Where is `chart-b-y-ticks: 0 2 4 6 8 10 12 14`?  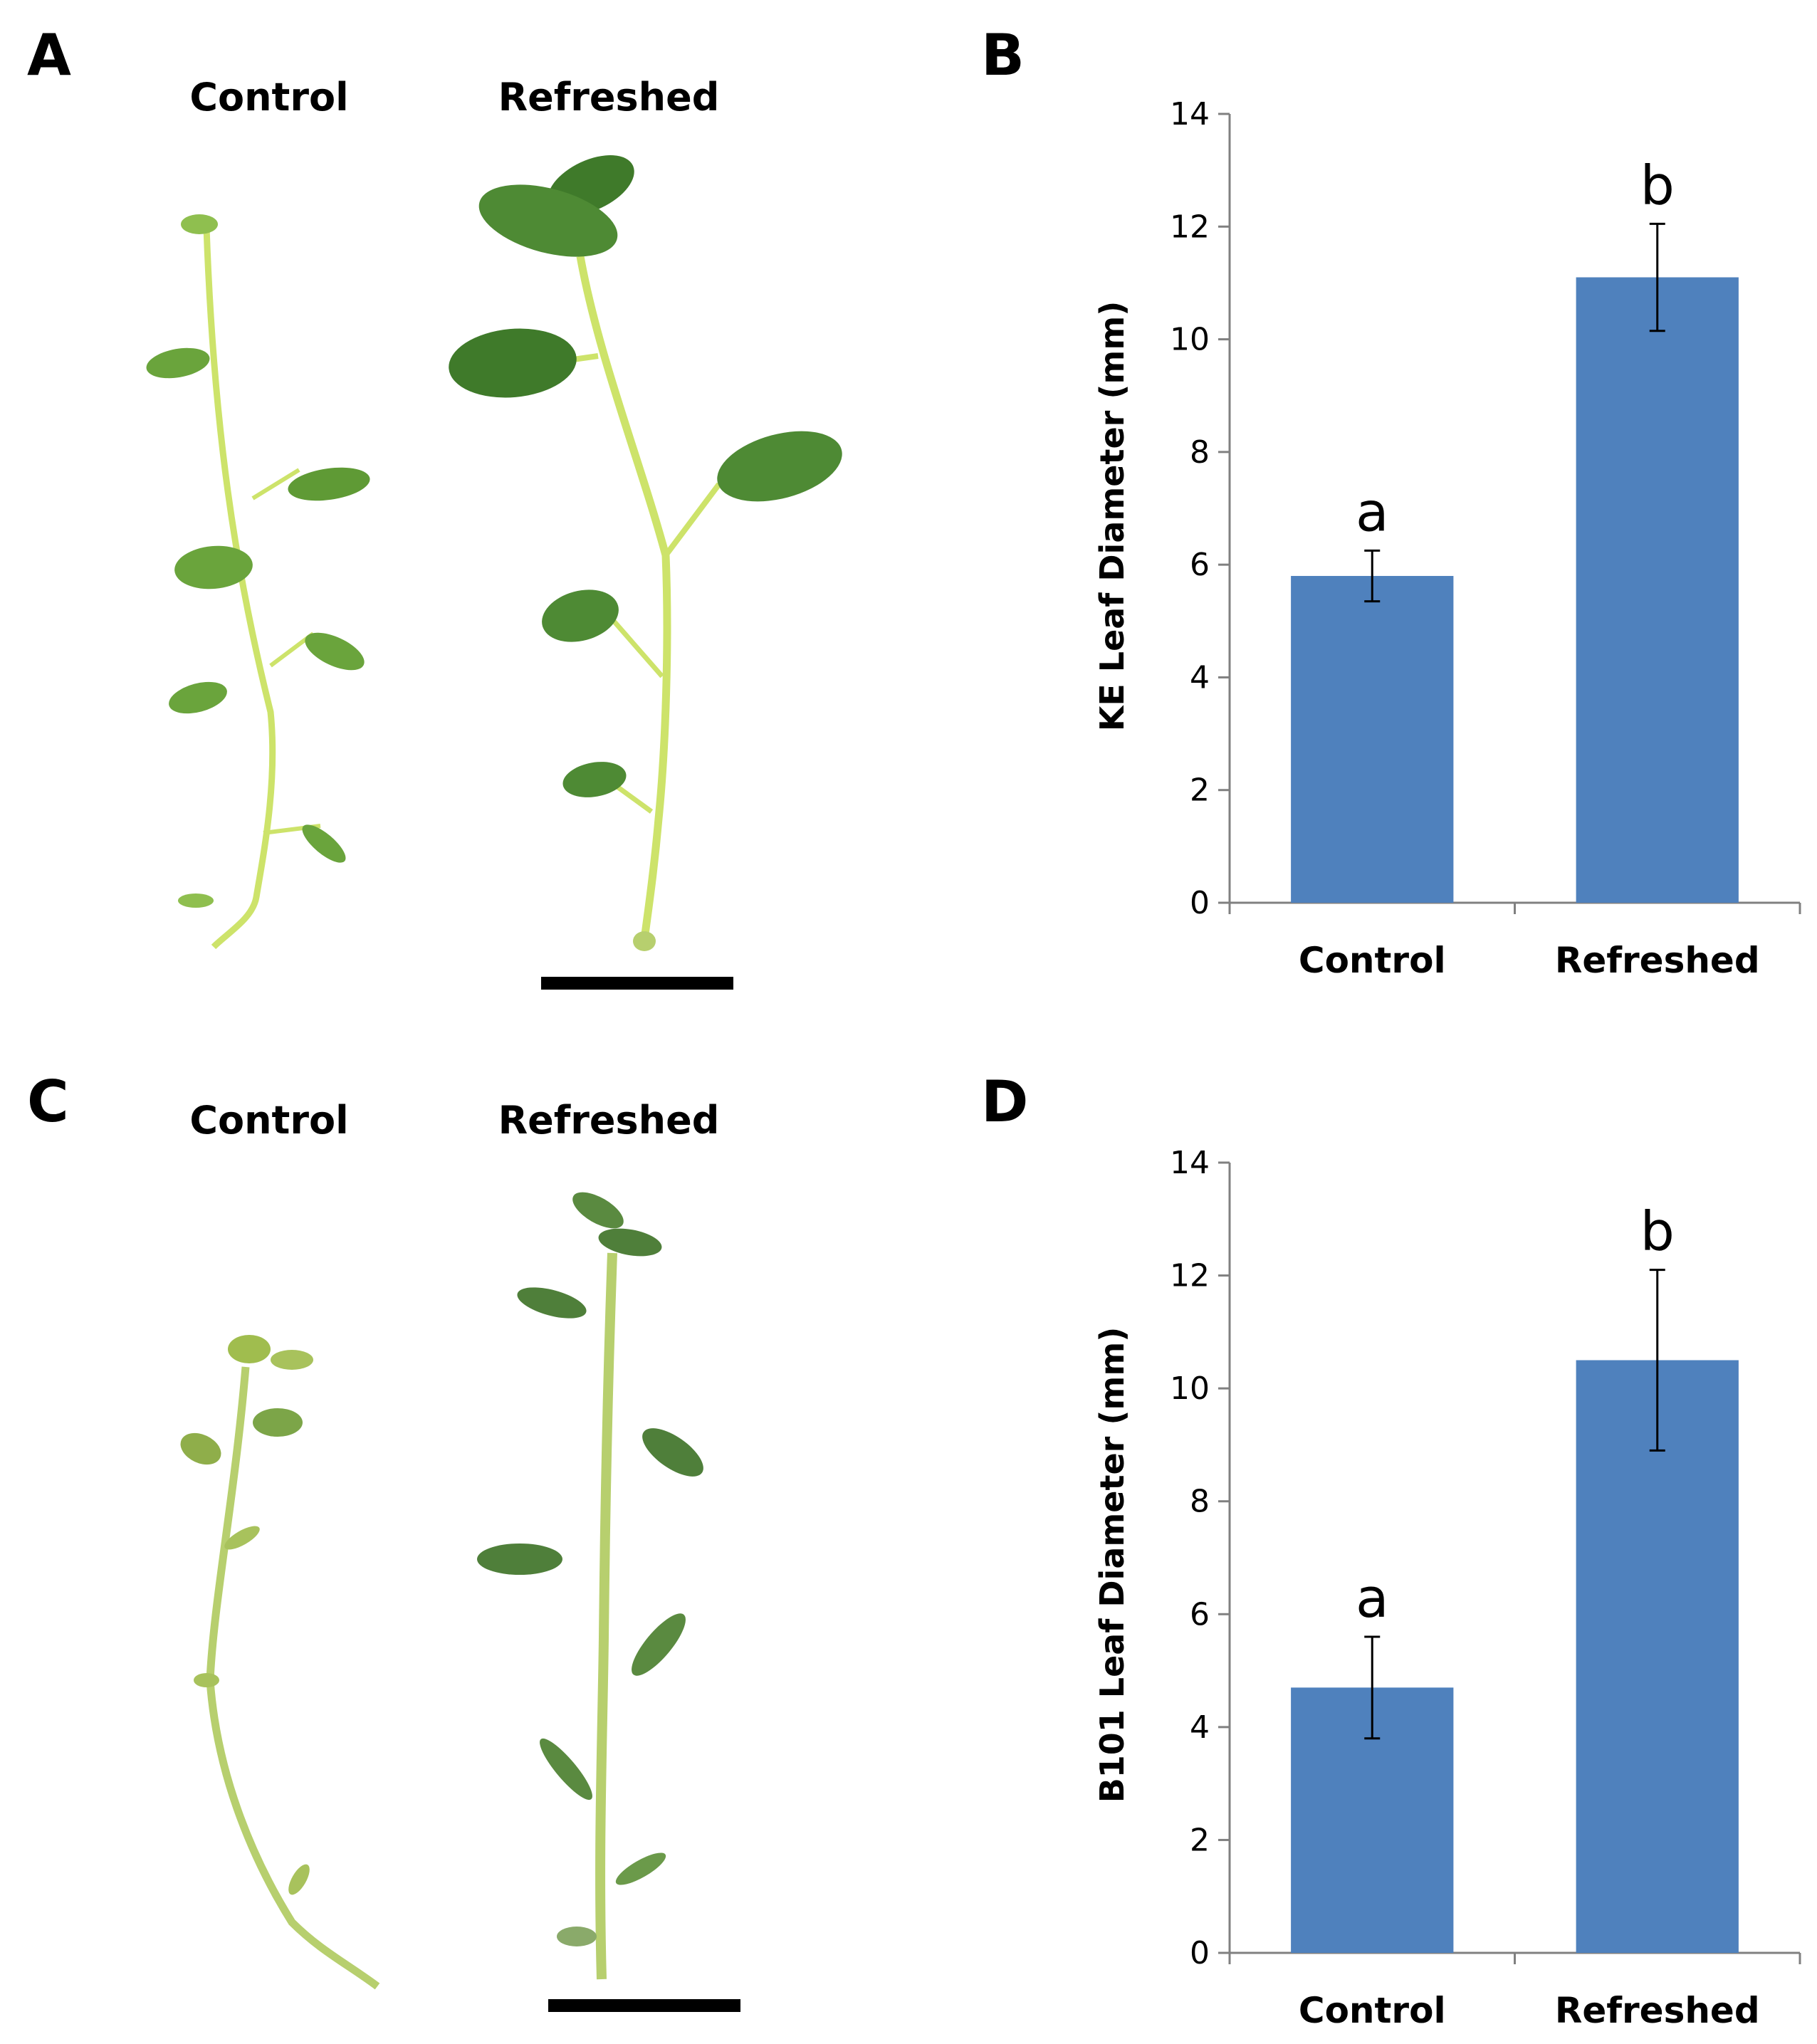
chart-b-y-ticks: 0 2 4 6 8 10 12 14 is located at coordinates (1200, 509).